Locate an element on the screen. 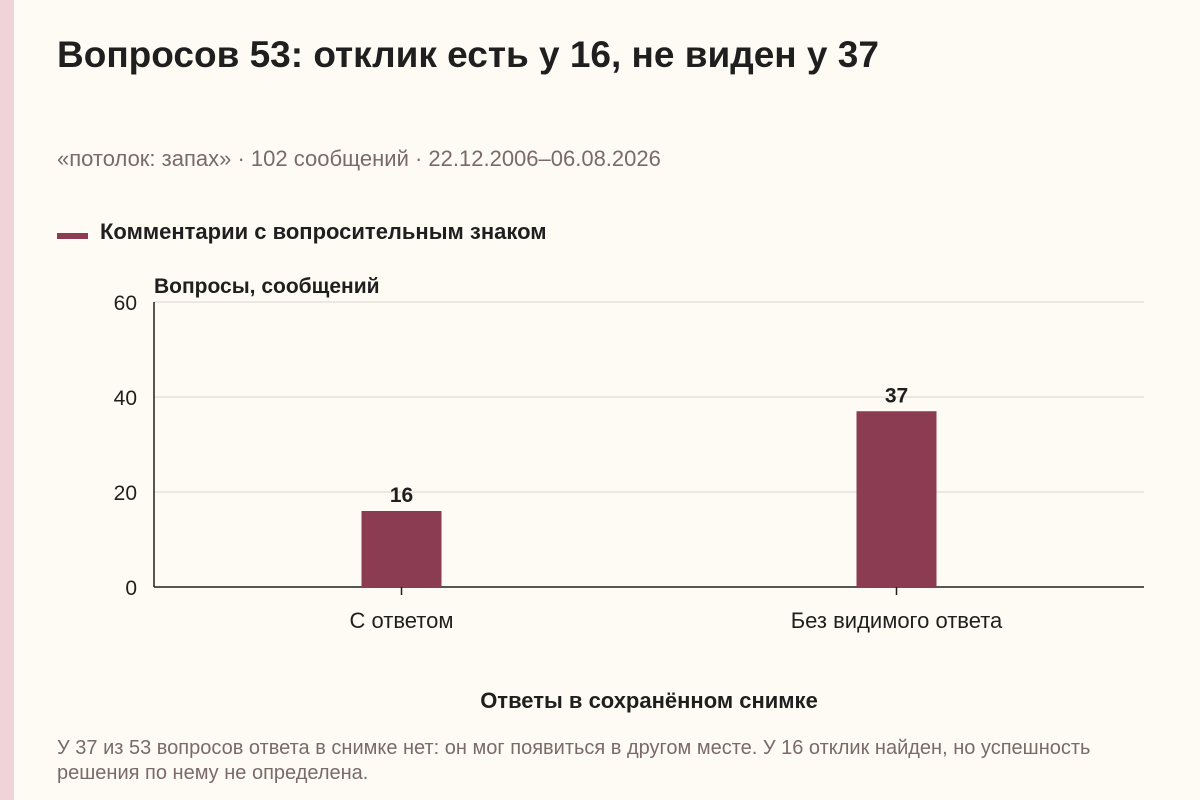 This screenshot has width=1200, height=800. legend-label: Комментарии с вопросительным знаком is located at coordinates (323, 231).